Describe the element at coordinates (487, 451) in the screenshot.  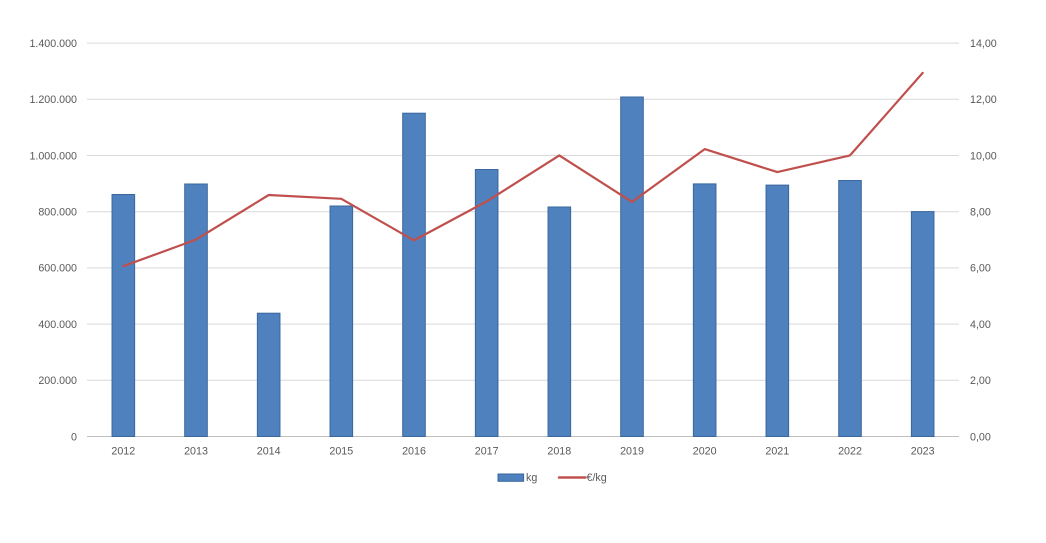
I see `svg-text: 2017` at that location.